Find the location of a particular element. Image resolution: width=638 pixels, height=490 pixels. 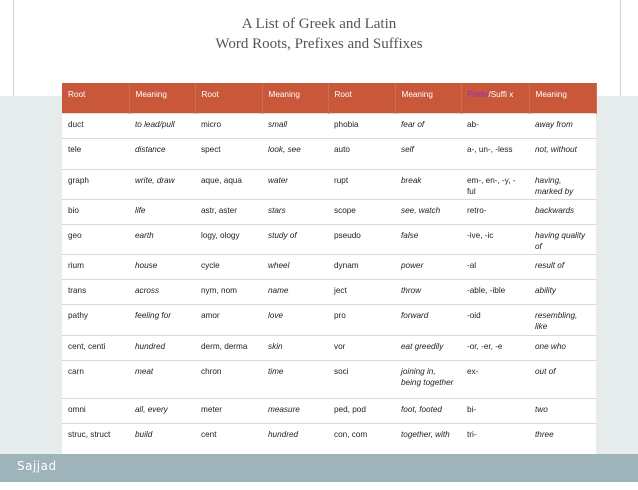

table-cell: build is located at coordinates (162, 438).